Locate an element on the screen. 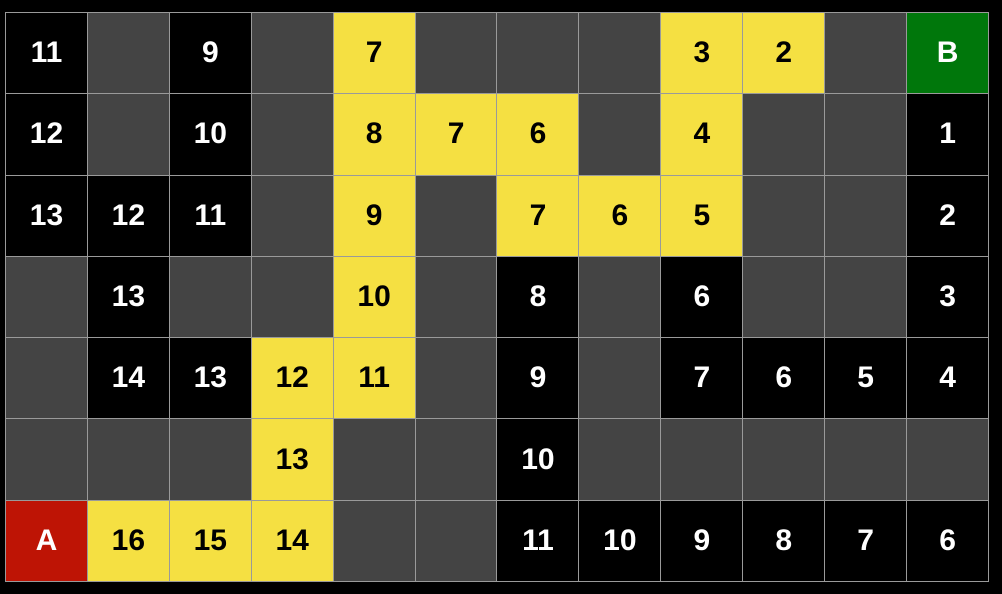 The width and height of the screenshot is (1002, 594). grid-cell-wall-r6-c6 is located at coordinates (456, 459).